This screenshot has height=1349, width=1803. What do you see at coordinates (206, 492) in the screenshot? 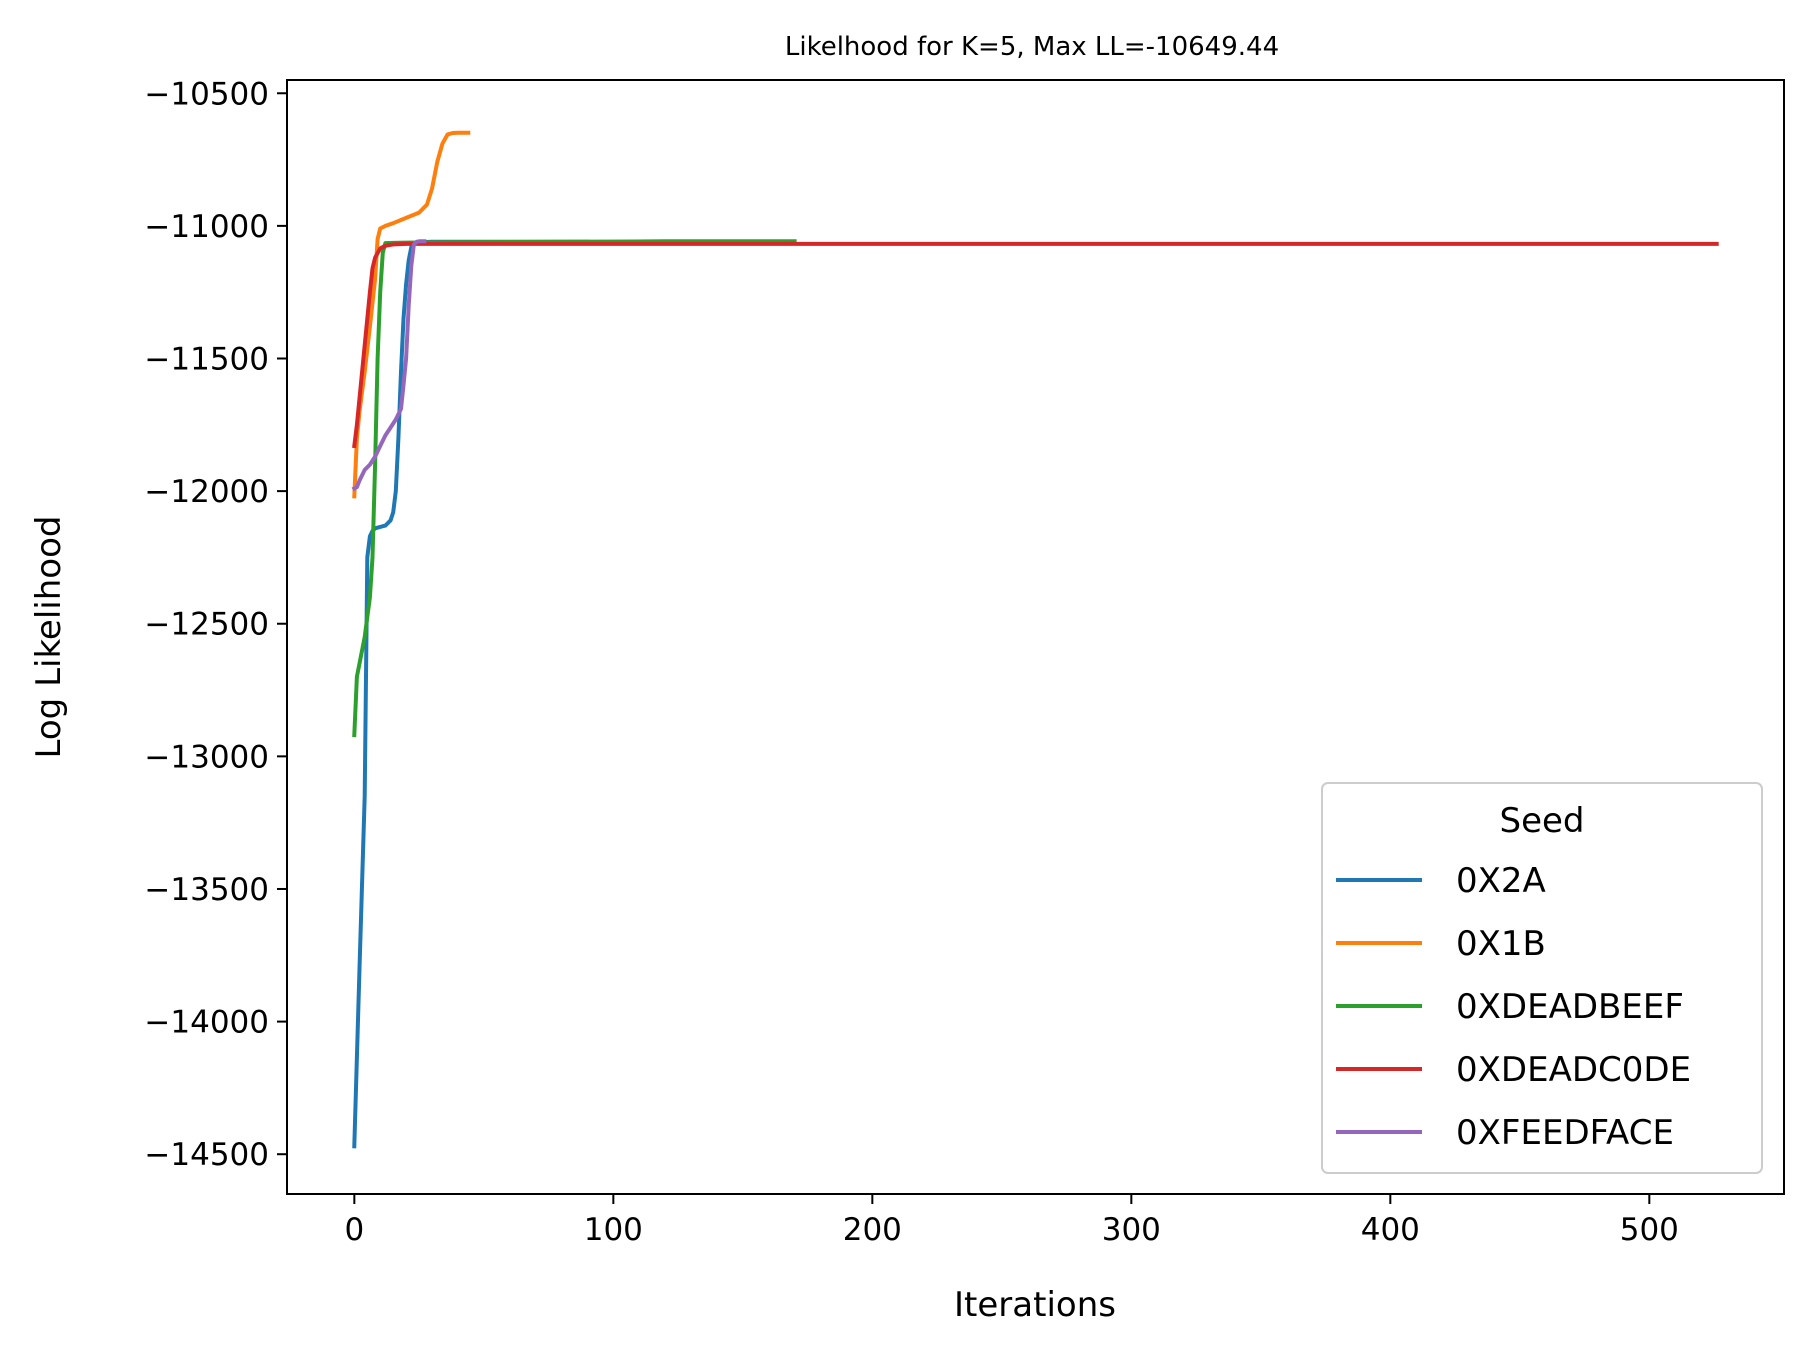
I see `y-tick-label: −12000` at bounding box center [206, 492].